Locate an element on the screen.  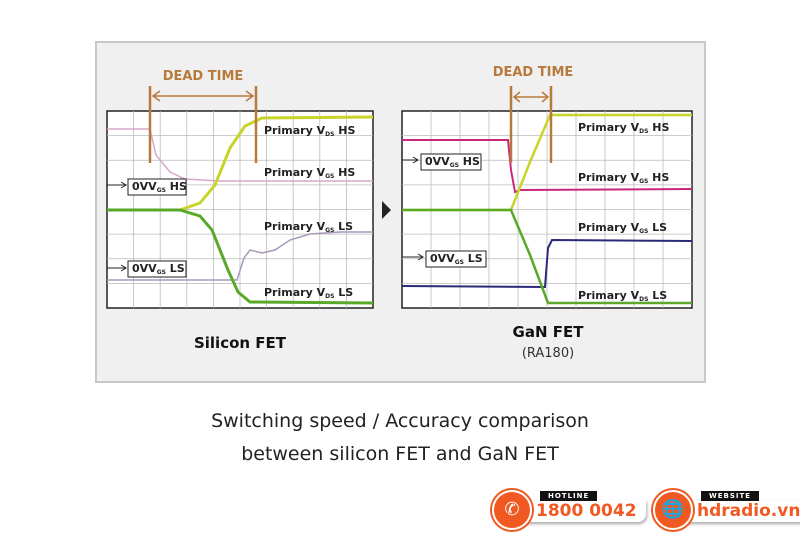
trace-vgs-hs is located at coordinates (547, 166).